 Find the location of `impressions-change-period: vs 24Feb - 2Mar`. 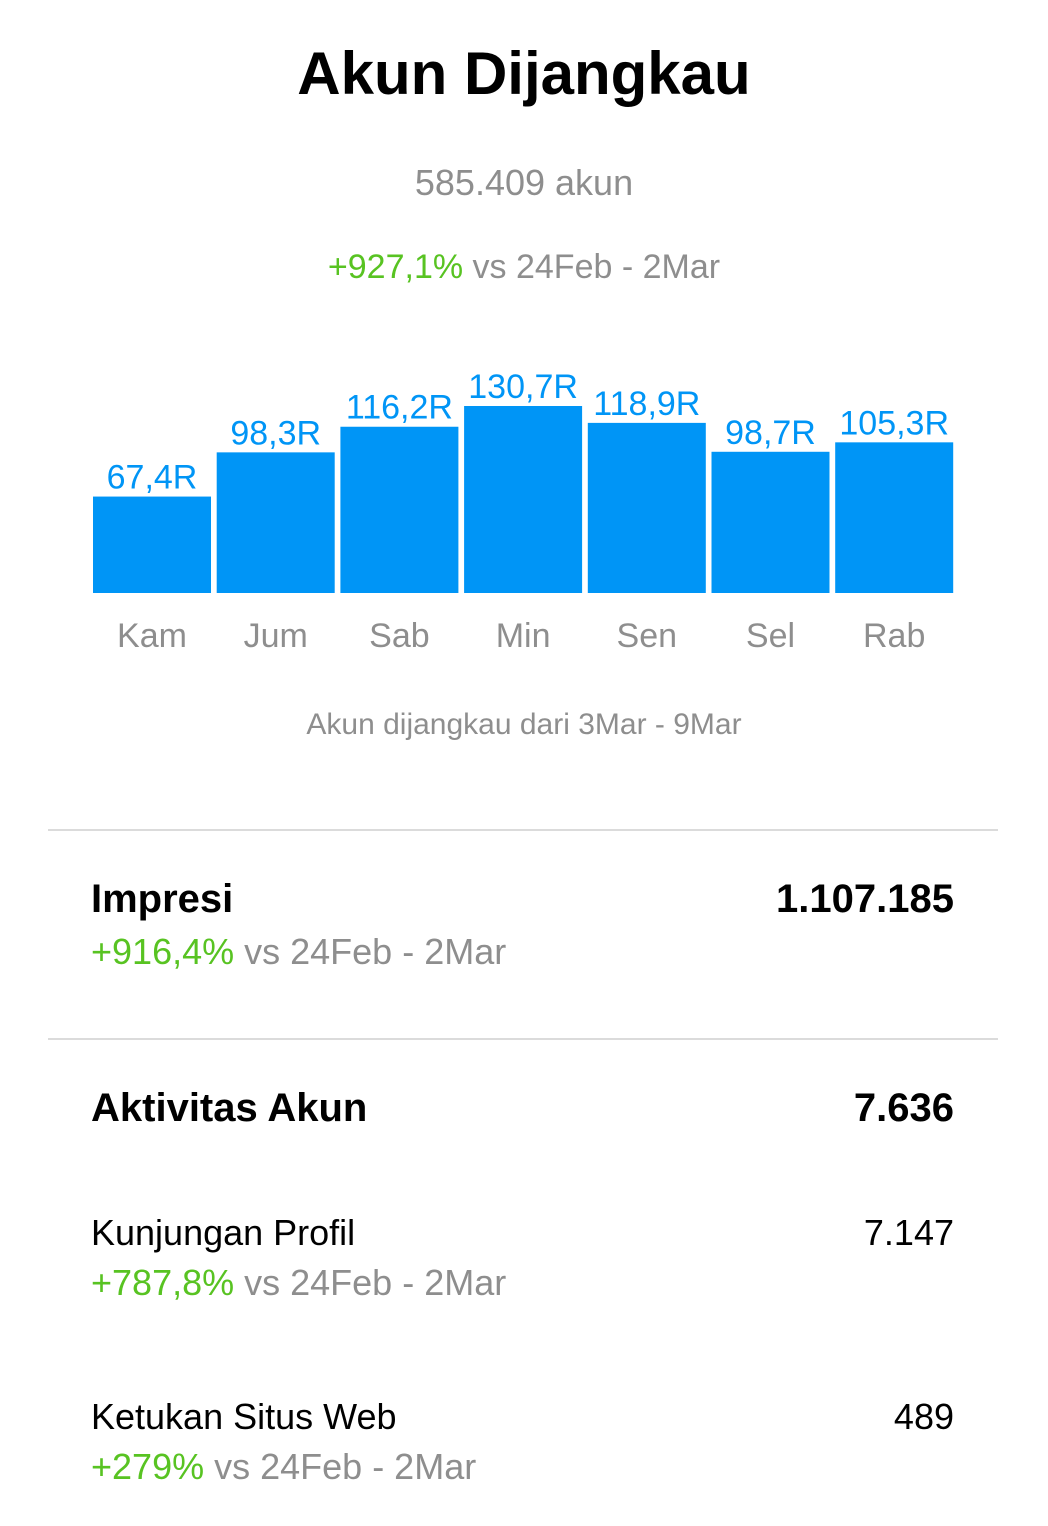

impressions-change-period: vs 24Feb - 2Mar is located at coordinates (370, 951).